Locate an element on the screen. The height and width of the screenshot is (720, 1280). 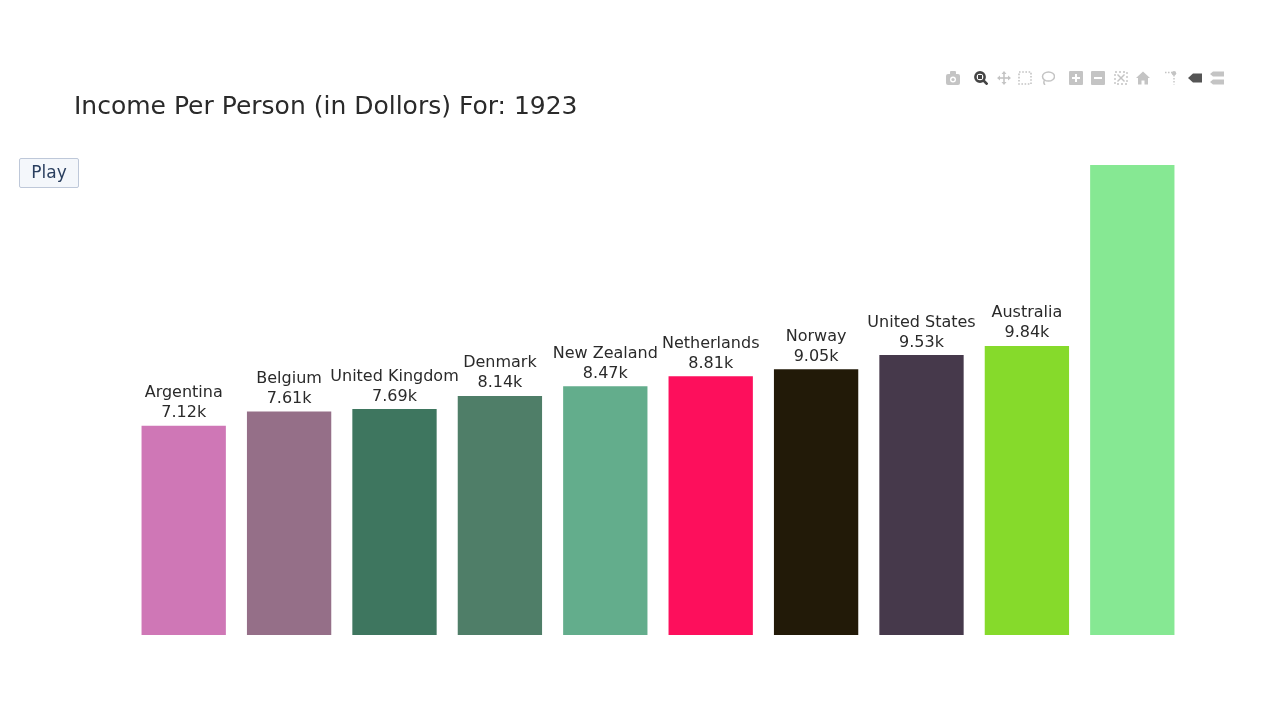
data-label: 8.47k is located at coordinates (605, 372).